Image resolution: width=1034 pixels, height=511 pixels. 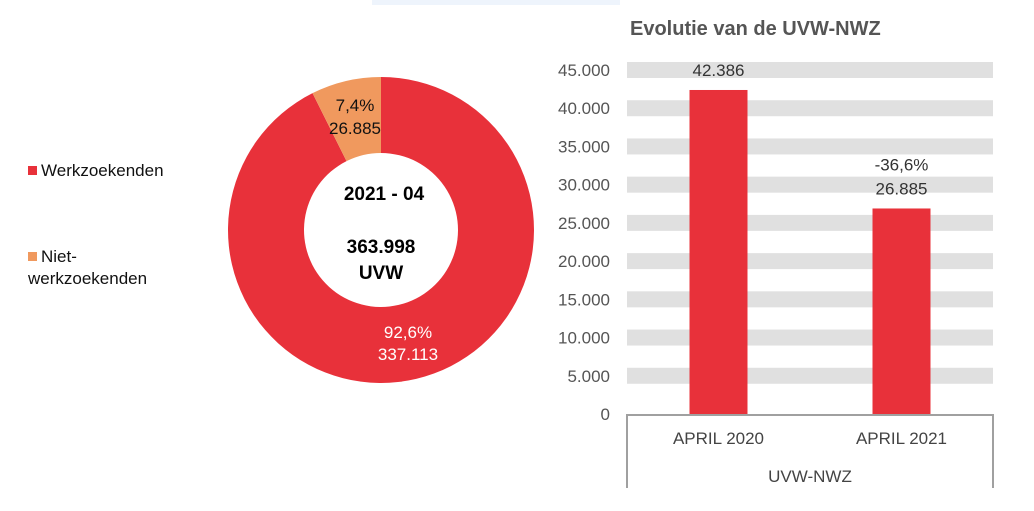 I want to click on x-tick-label: APRIL 2021, so click(x=901, y=438).